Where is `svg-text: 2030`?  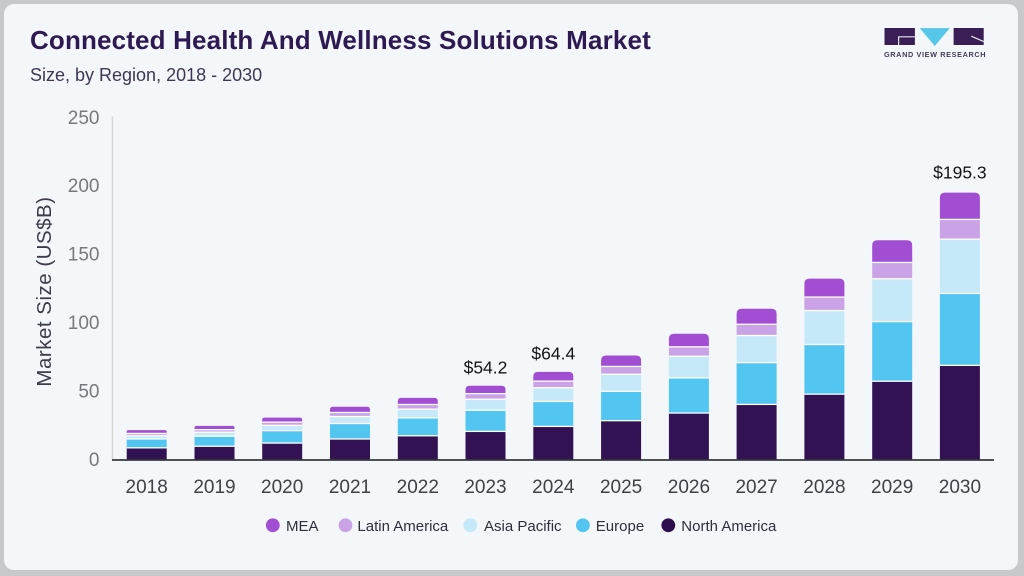 svg-text: 2030 is located at coordinates (960, 487).